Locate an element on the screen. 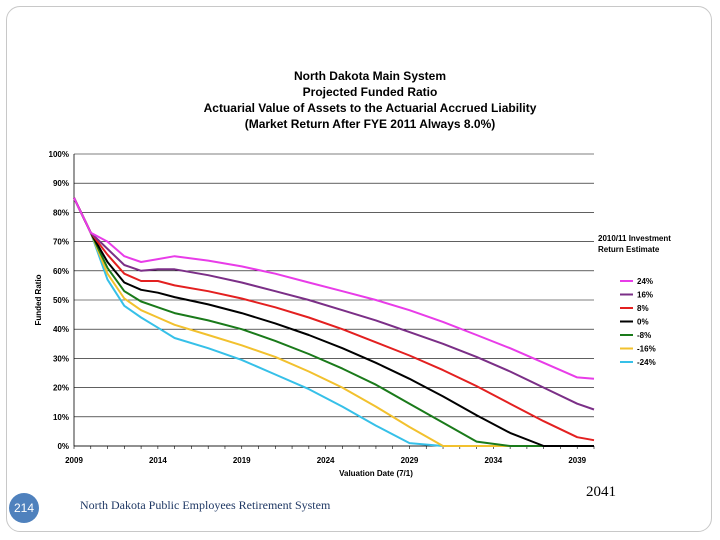 The height and width of the screenshot is (540, 720). legend-label: 0% is located at coordinates (643, 322).